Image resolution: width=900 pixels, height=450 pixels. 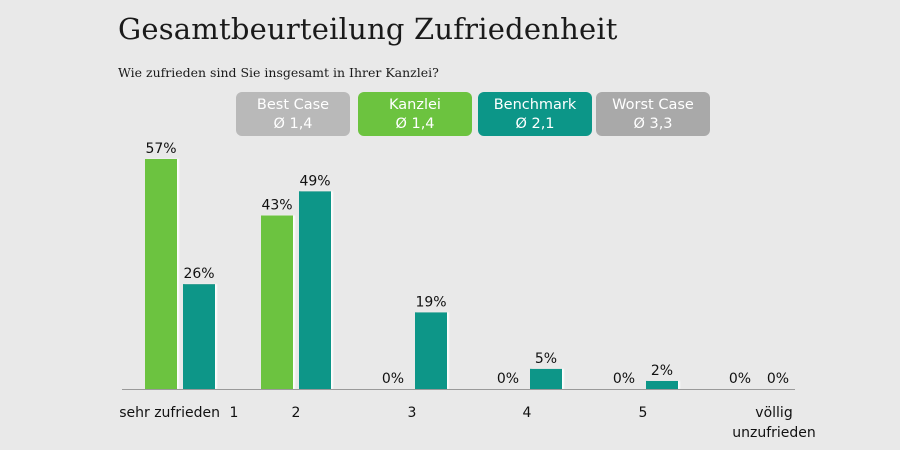 What do you see at coordinates (653, 114) in the screenshot?
I see `legend-worst-case: Worst Case Ø 3,3` at bounding box center [653, 114].